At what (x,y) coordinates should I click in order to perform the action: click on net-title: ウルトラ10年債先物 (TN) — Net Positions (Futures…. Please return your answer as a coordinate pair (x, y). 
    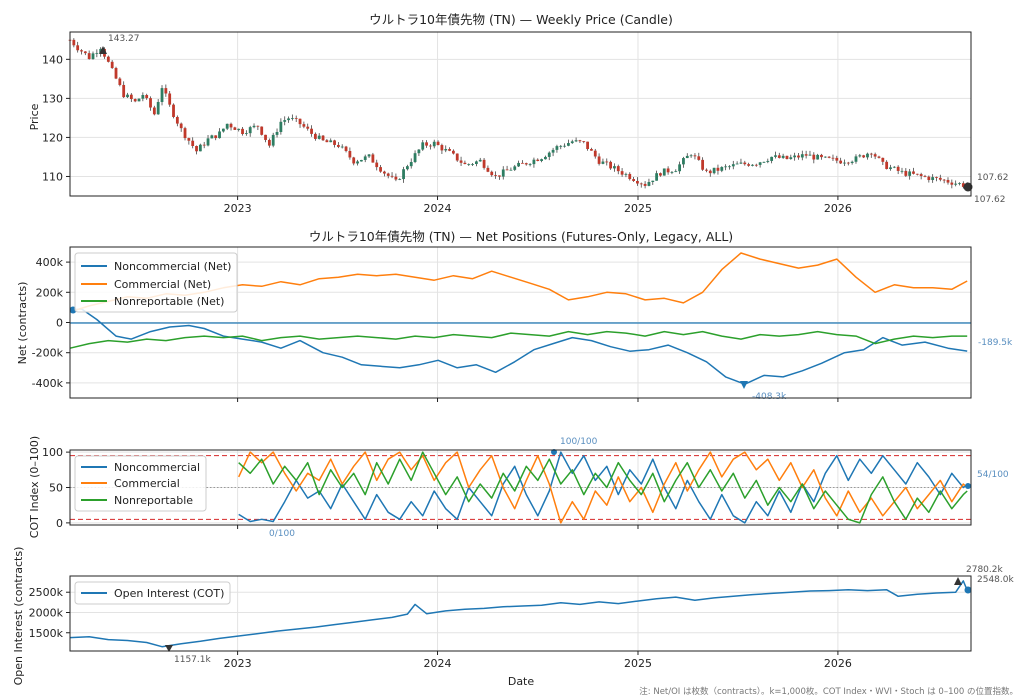
    Looking at the image, I should click on (521, 236).